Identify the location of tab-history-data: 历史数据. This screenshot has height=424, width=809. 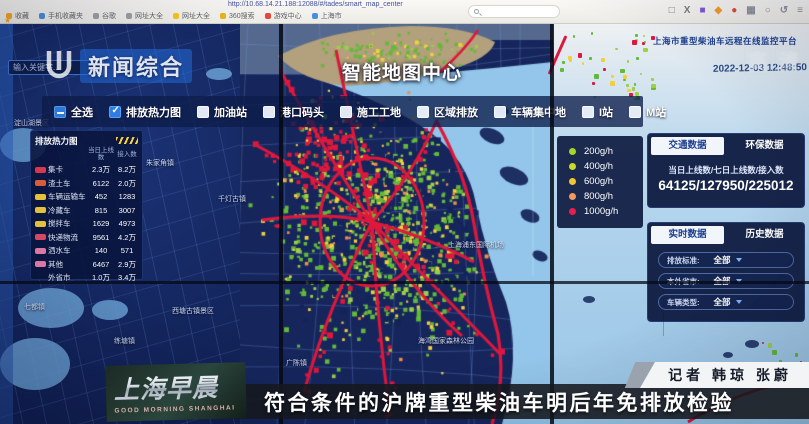
(764, 234).